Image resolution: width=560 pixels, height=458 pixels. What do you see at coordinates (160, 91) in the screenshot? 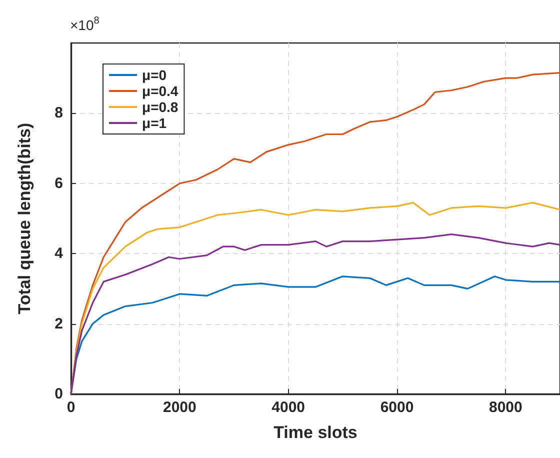
I see `legend-label: μ=0.4` at bounding box center [160, 91].